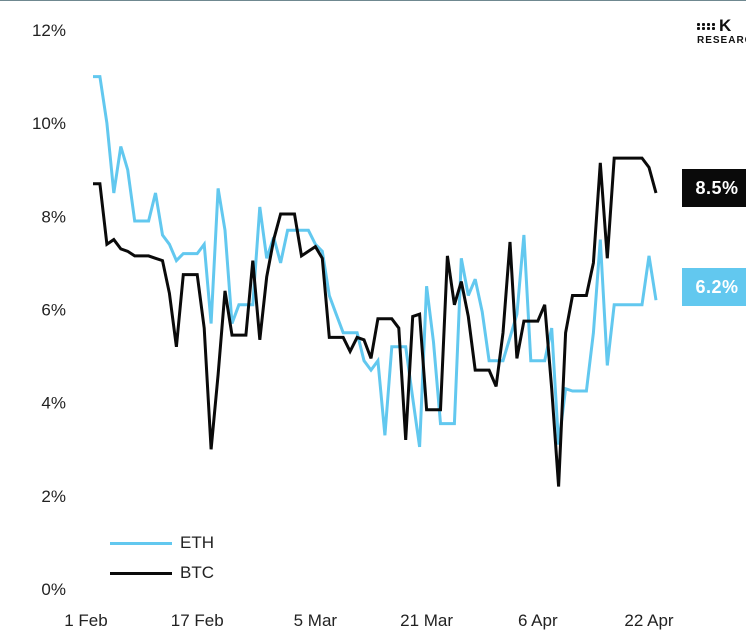 The height and width of the screenshot is (635, 746). Describe the element at coordinates (725, 26) in the screenshot. I see `brand-mark: K` at that location.